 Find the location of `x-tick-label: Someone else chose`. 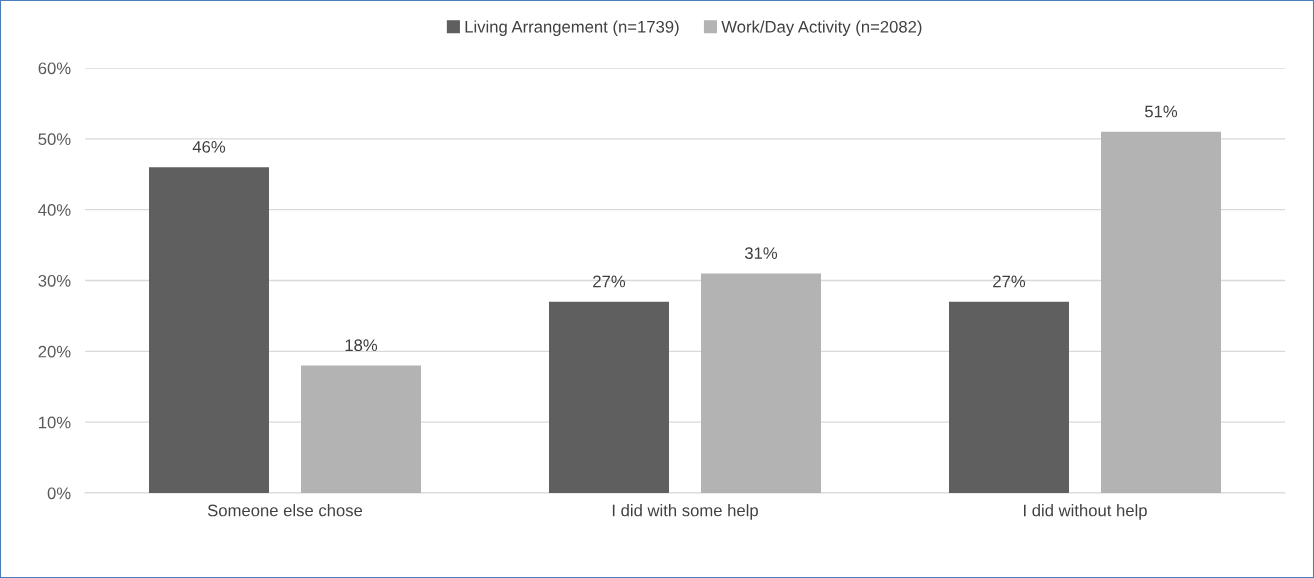

x-tick-label: Someone else chose is located at coordinates (285, 510).